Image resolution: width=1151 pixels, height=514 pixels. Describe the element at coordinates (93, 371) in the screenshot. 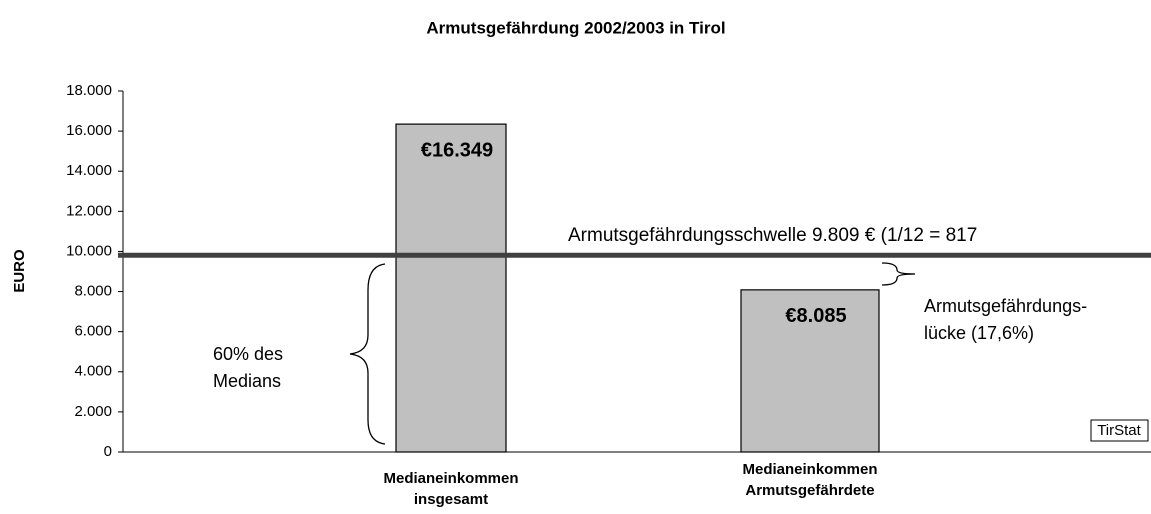

I see `y-tick-label: 4.000` at that location.